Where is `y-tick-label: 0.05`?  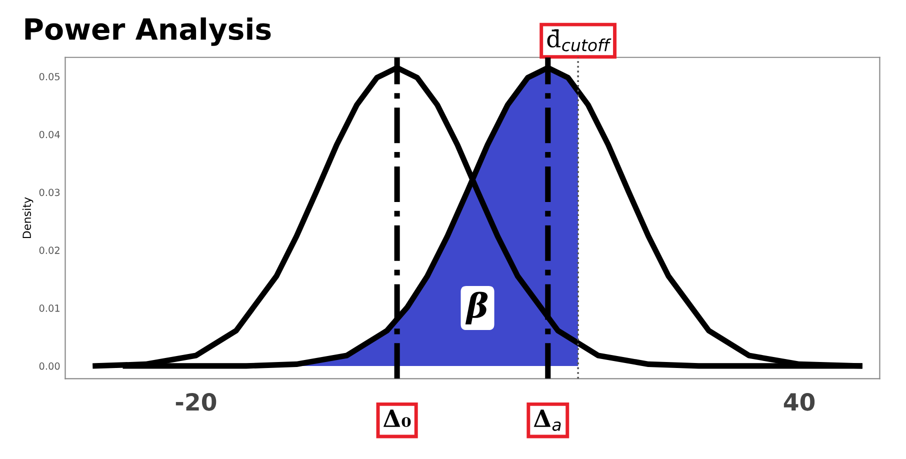
y-tick-label: 0.05 is located at coordinates (49, 76).